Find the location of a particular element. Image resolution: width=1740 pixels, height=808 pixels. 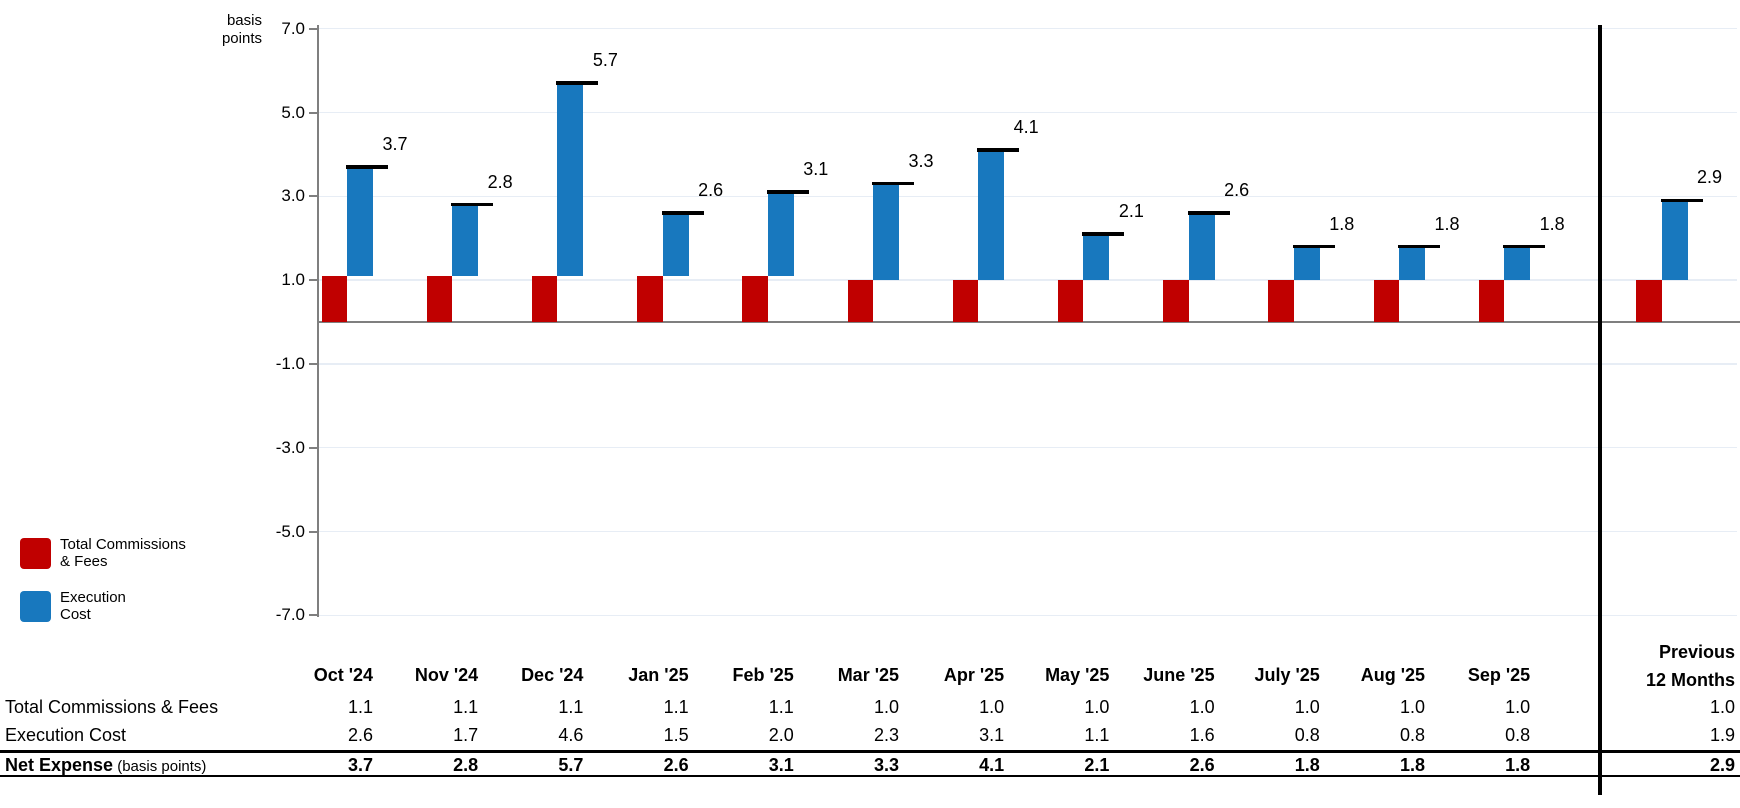

table-cell: 2.3 is located at coordinates (886, 735).